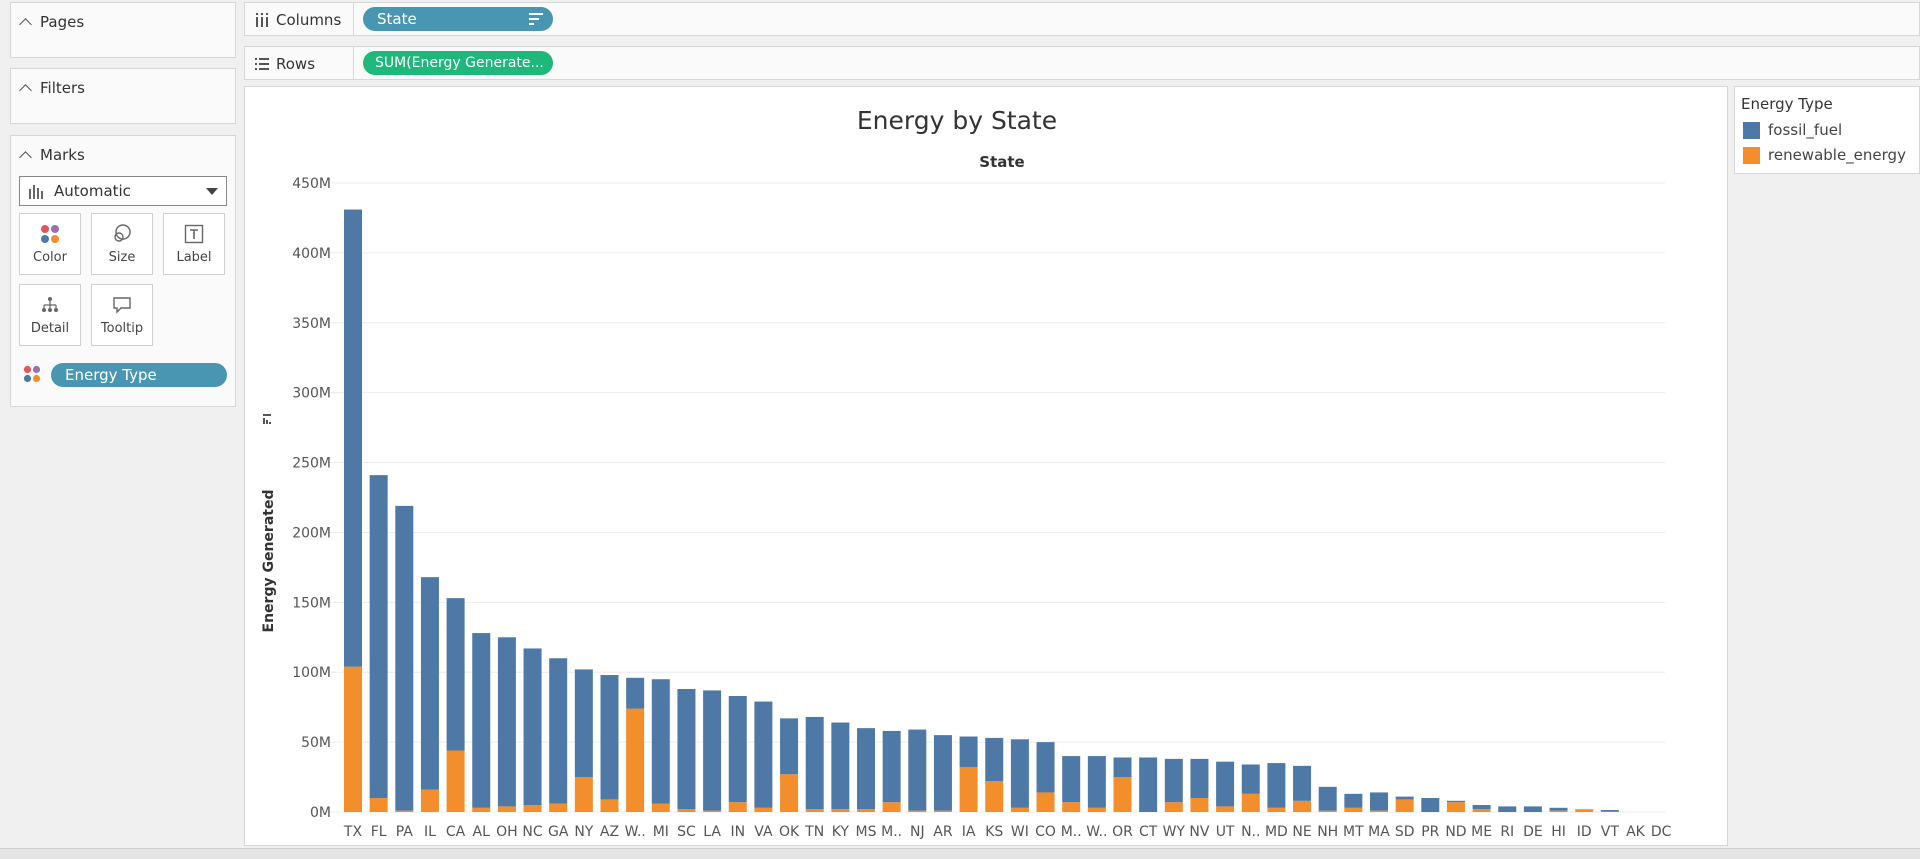 The height and width of the screenshot is (859, 1920). I want to click on state-column-pill: State, so click(458, 19).